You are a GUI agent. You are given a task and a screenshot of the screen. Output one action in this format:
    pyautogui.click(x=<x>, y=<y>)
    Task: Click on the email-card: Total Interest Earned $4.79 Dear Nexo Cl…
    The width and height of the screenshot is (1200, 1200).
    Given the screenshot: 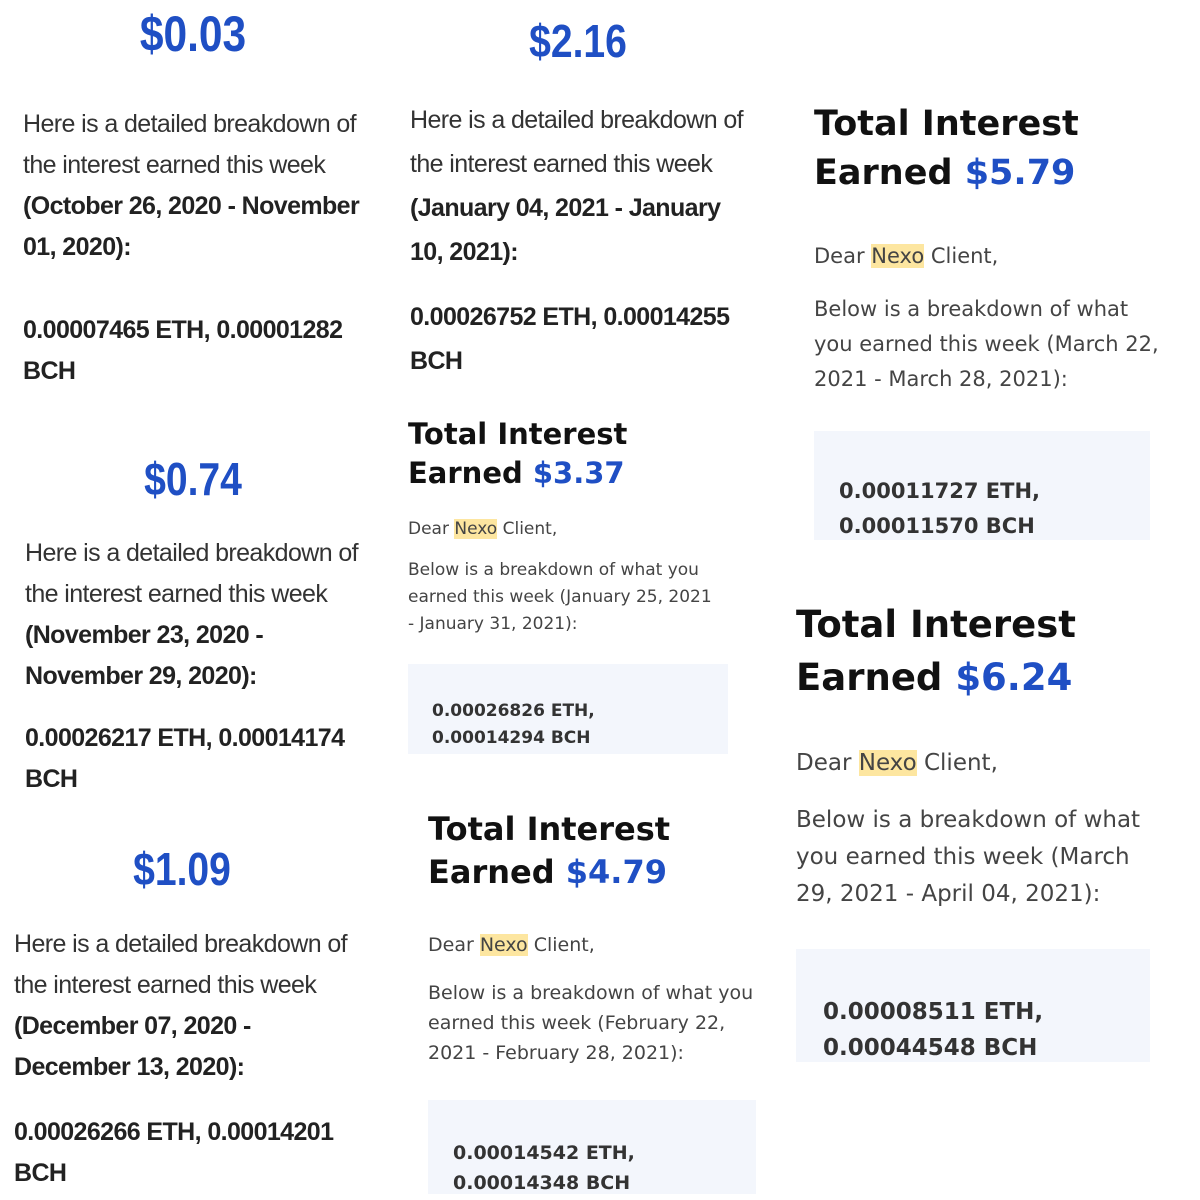 What is the action you would take?
    pyautogui.click(x=598, y=1001)
    